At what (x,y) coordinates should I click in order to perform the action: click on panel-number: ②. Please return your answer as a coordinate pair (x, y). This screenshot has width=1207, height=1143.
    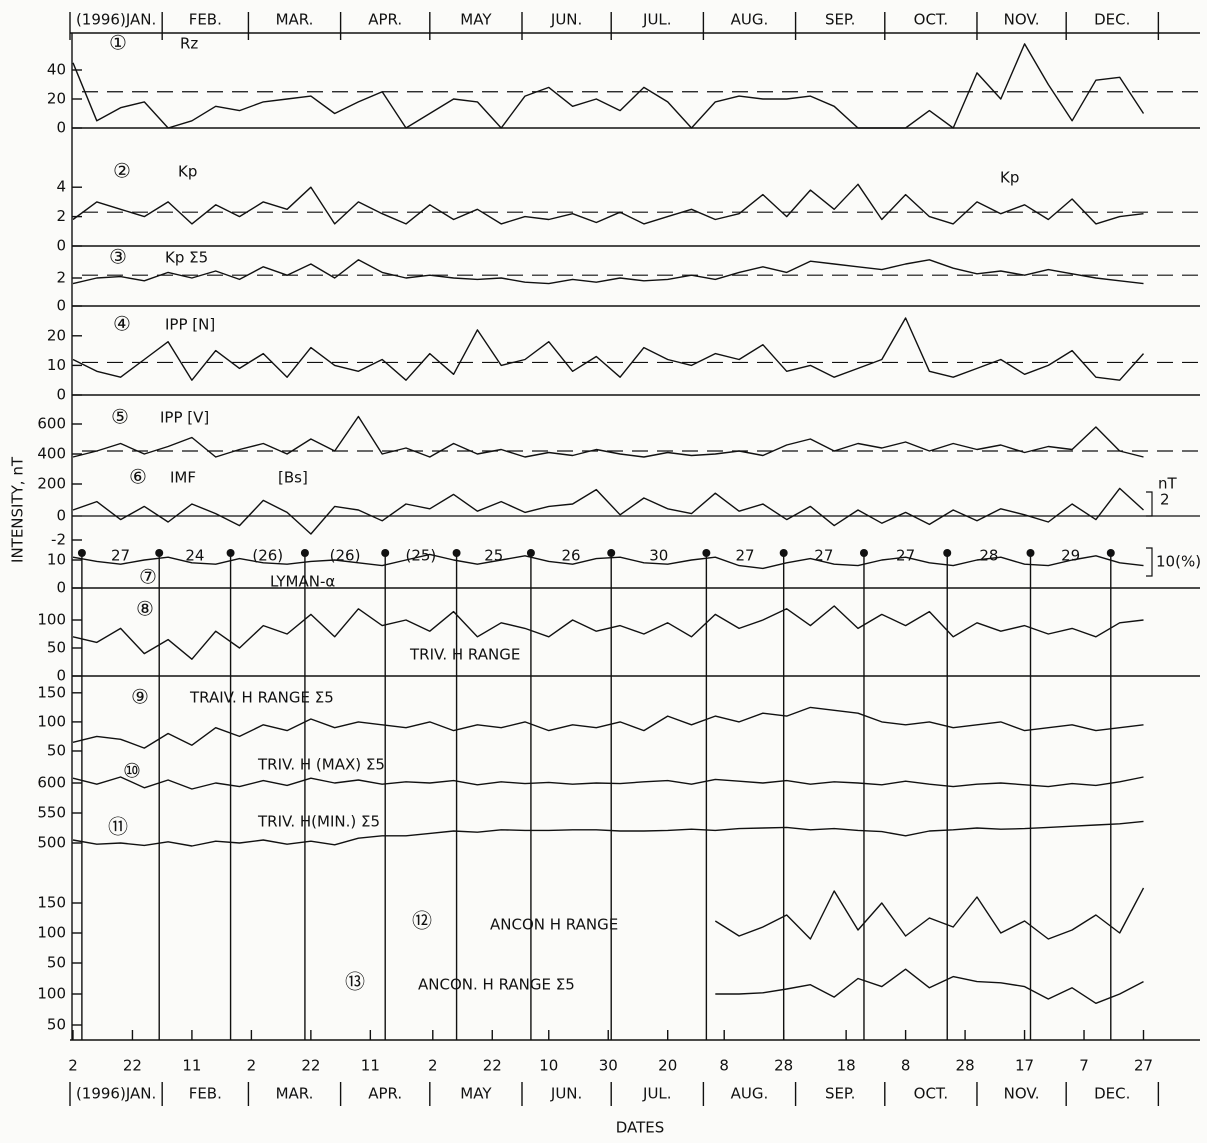
    Looking at the image, I should click on (122, 171).